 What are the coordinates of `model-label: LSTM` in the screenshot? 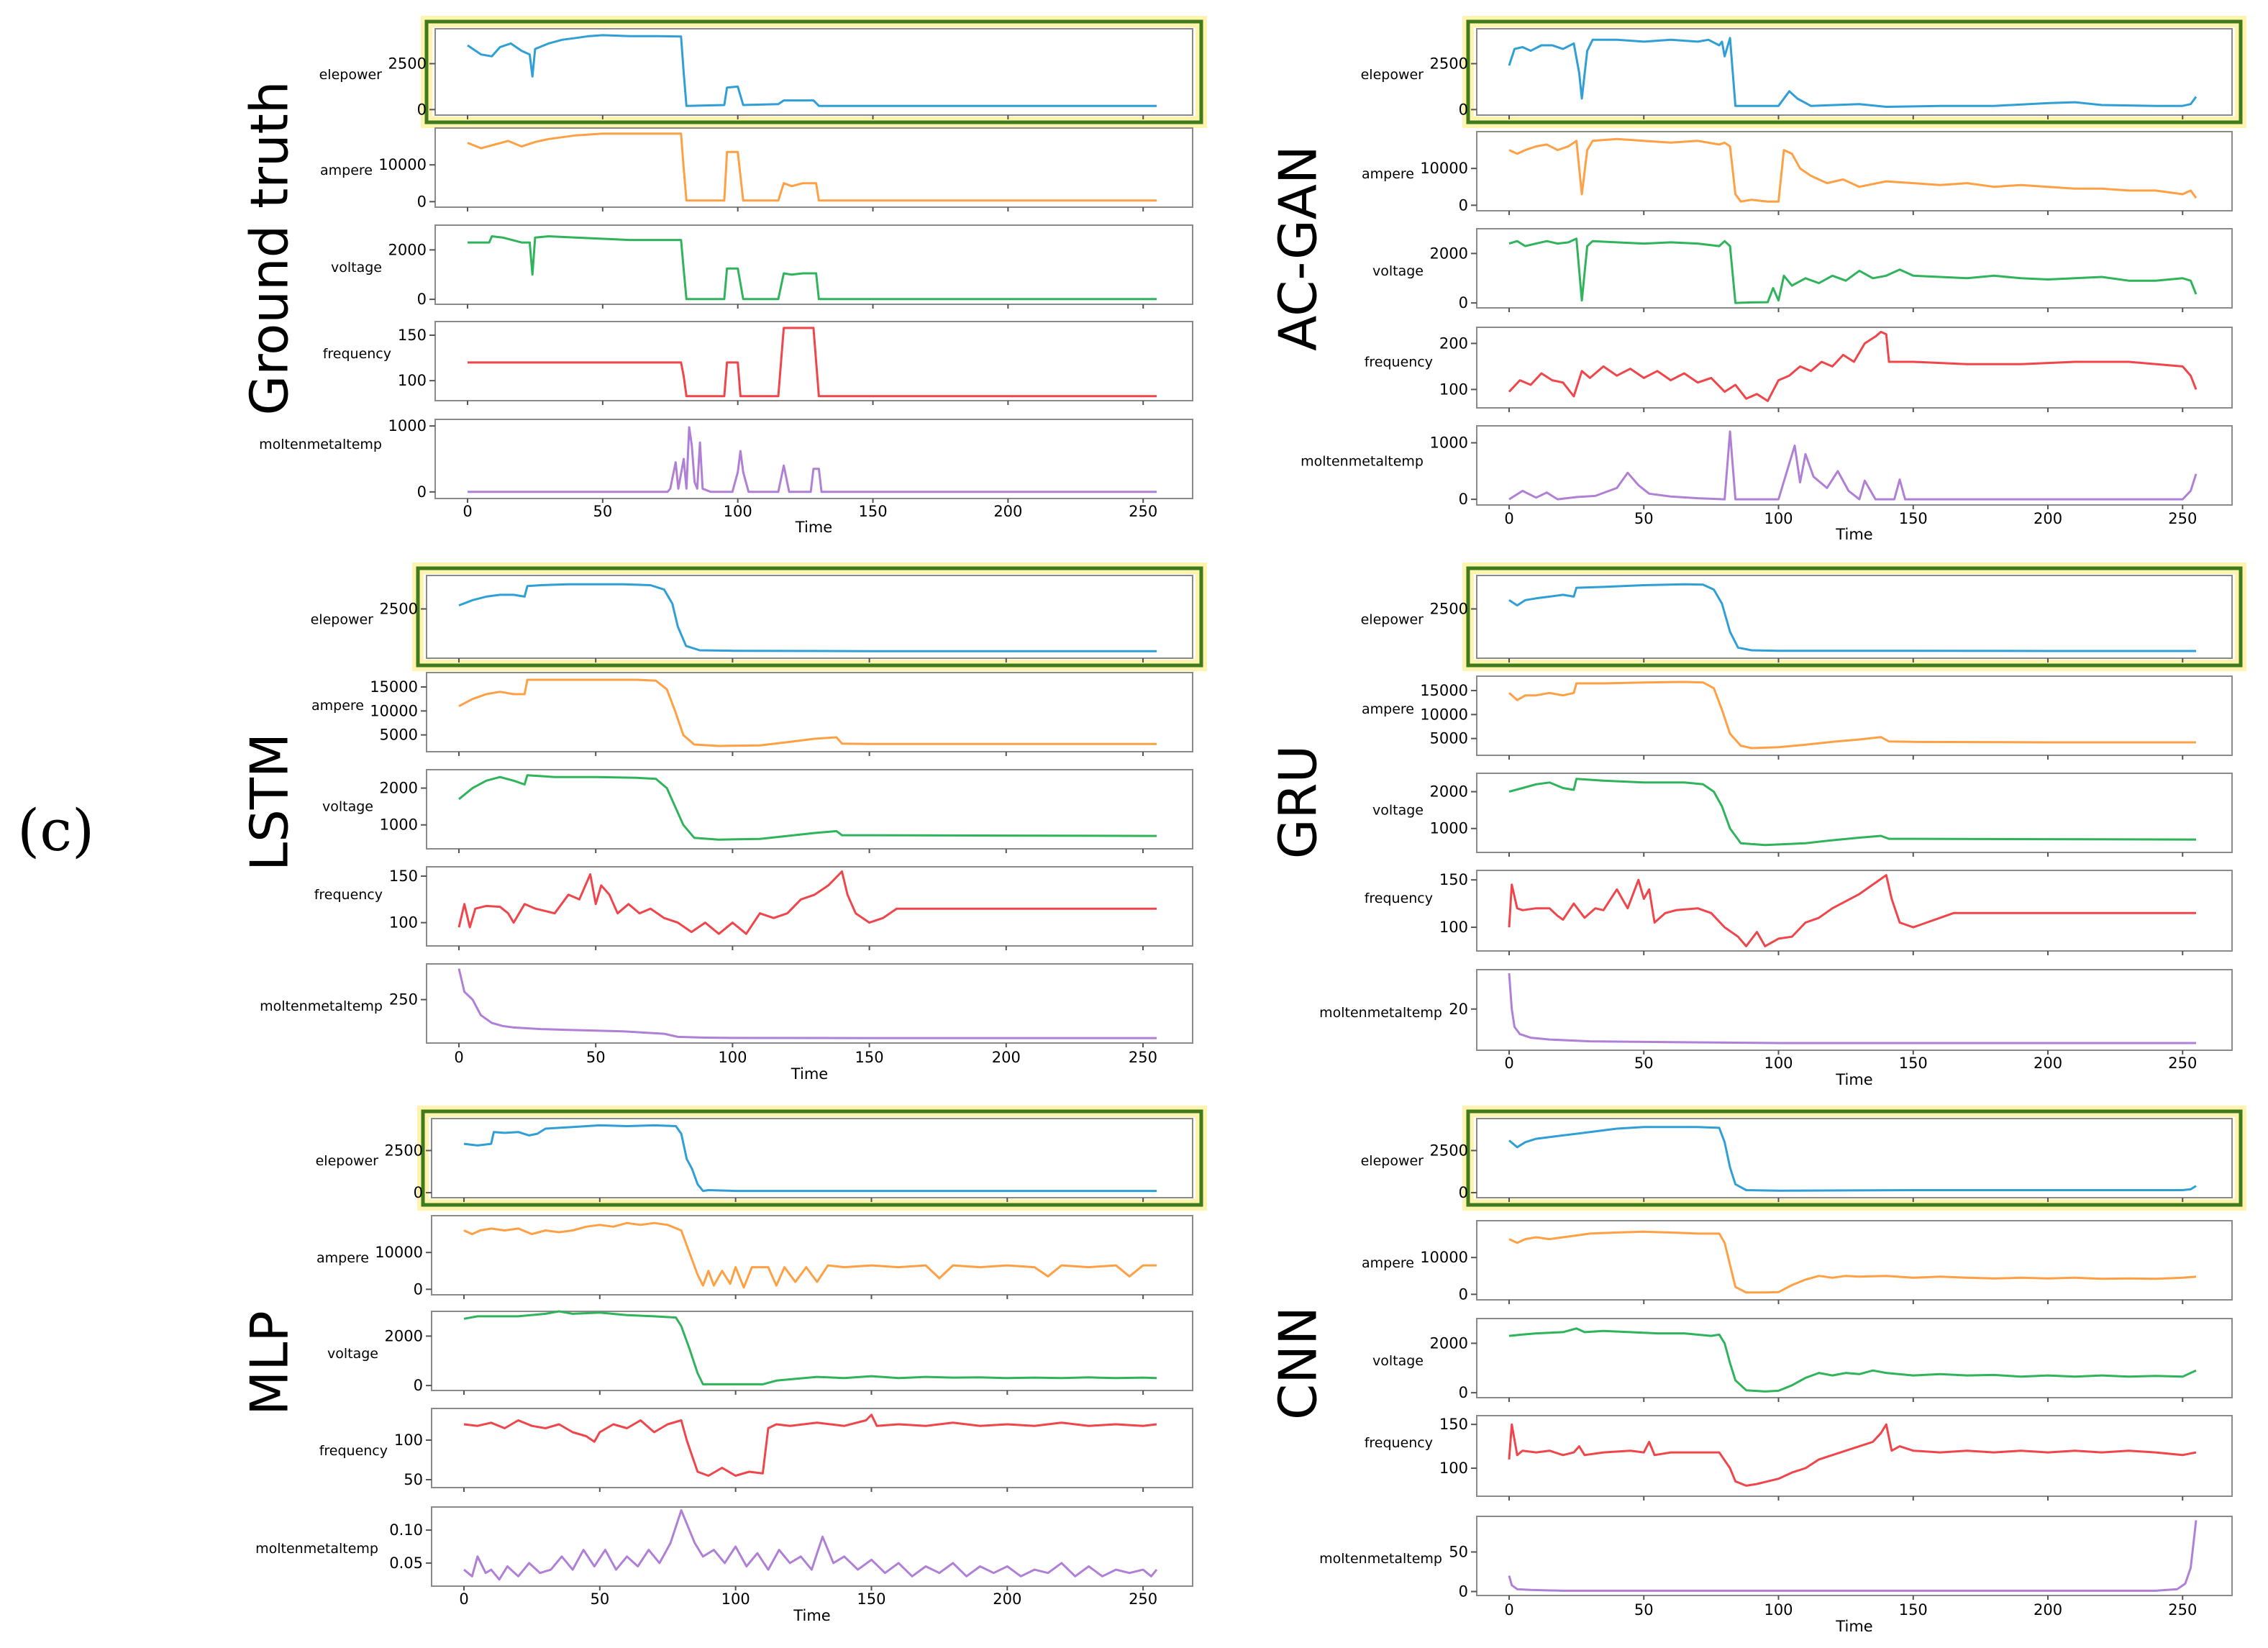 It's located at (270, 802).